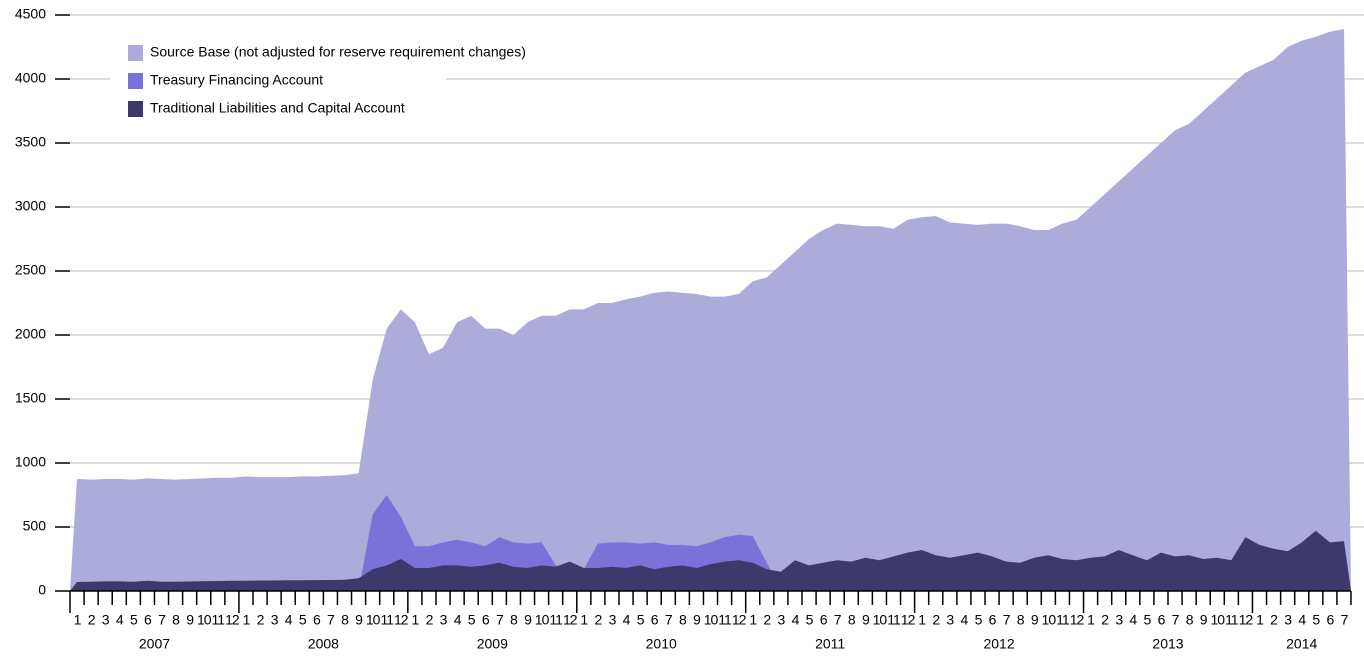  I want to click on y-tick-label: 3000, so click(30, 206).